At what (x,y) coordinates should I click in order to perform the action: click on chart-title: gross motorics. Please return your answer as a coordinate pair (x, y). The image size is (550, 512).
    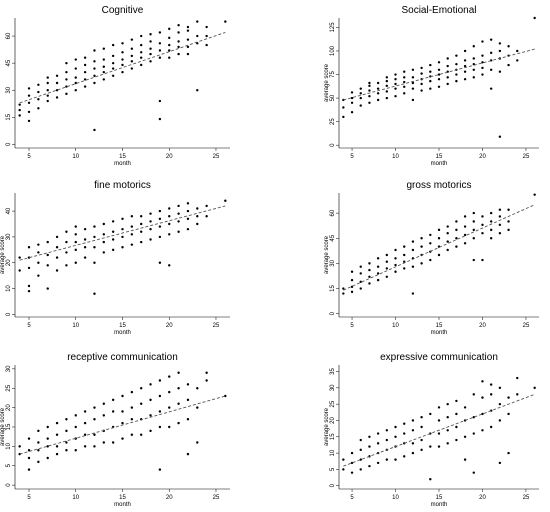
    Looking at the image, I should click on (438, 185).